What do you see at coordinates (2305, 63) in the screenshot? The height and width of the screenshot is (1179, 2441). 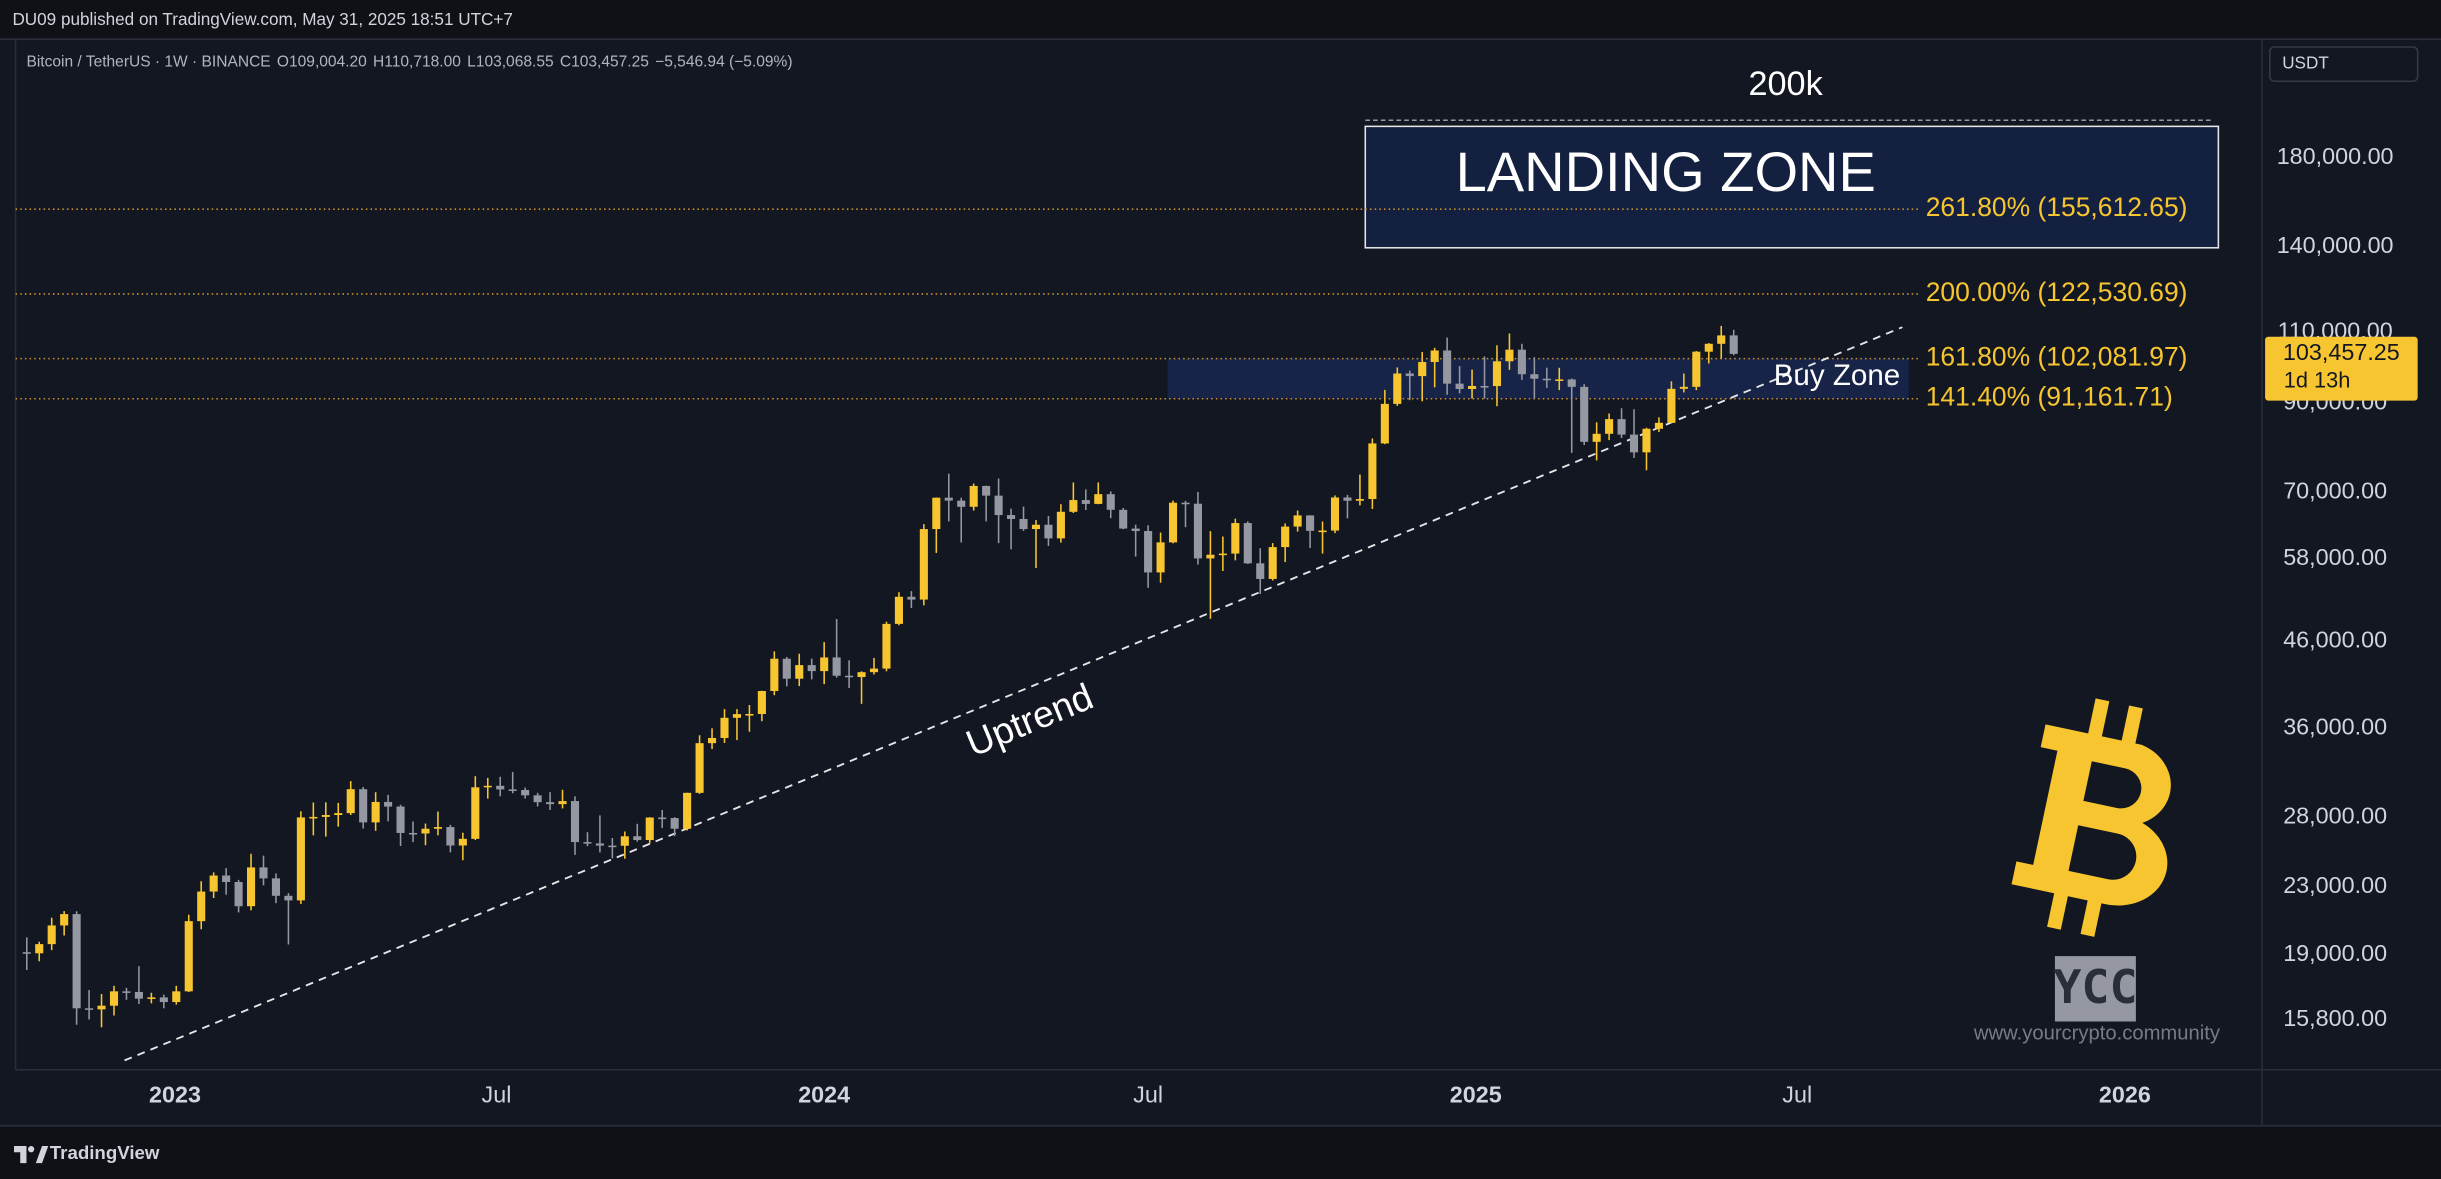 I see `currency: USDT` at bounding box center [2305, 63].